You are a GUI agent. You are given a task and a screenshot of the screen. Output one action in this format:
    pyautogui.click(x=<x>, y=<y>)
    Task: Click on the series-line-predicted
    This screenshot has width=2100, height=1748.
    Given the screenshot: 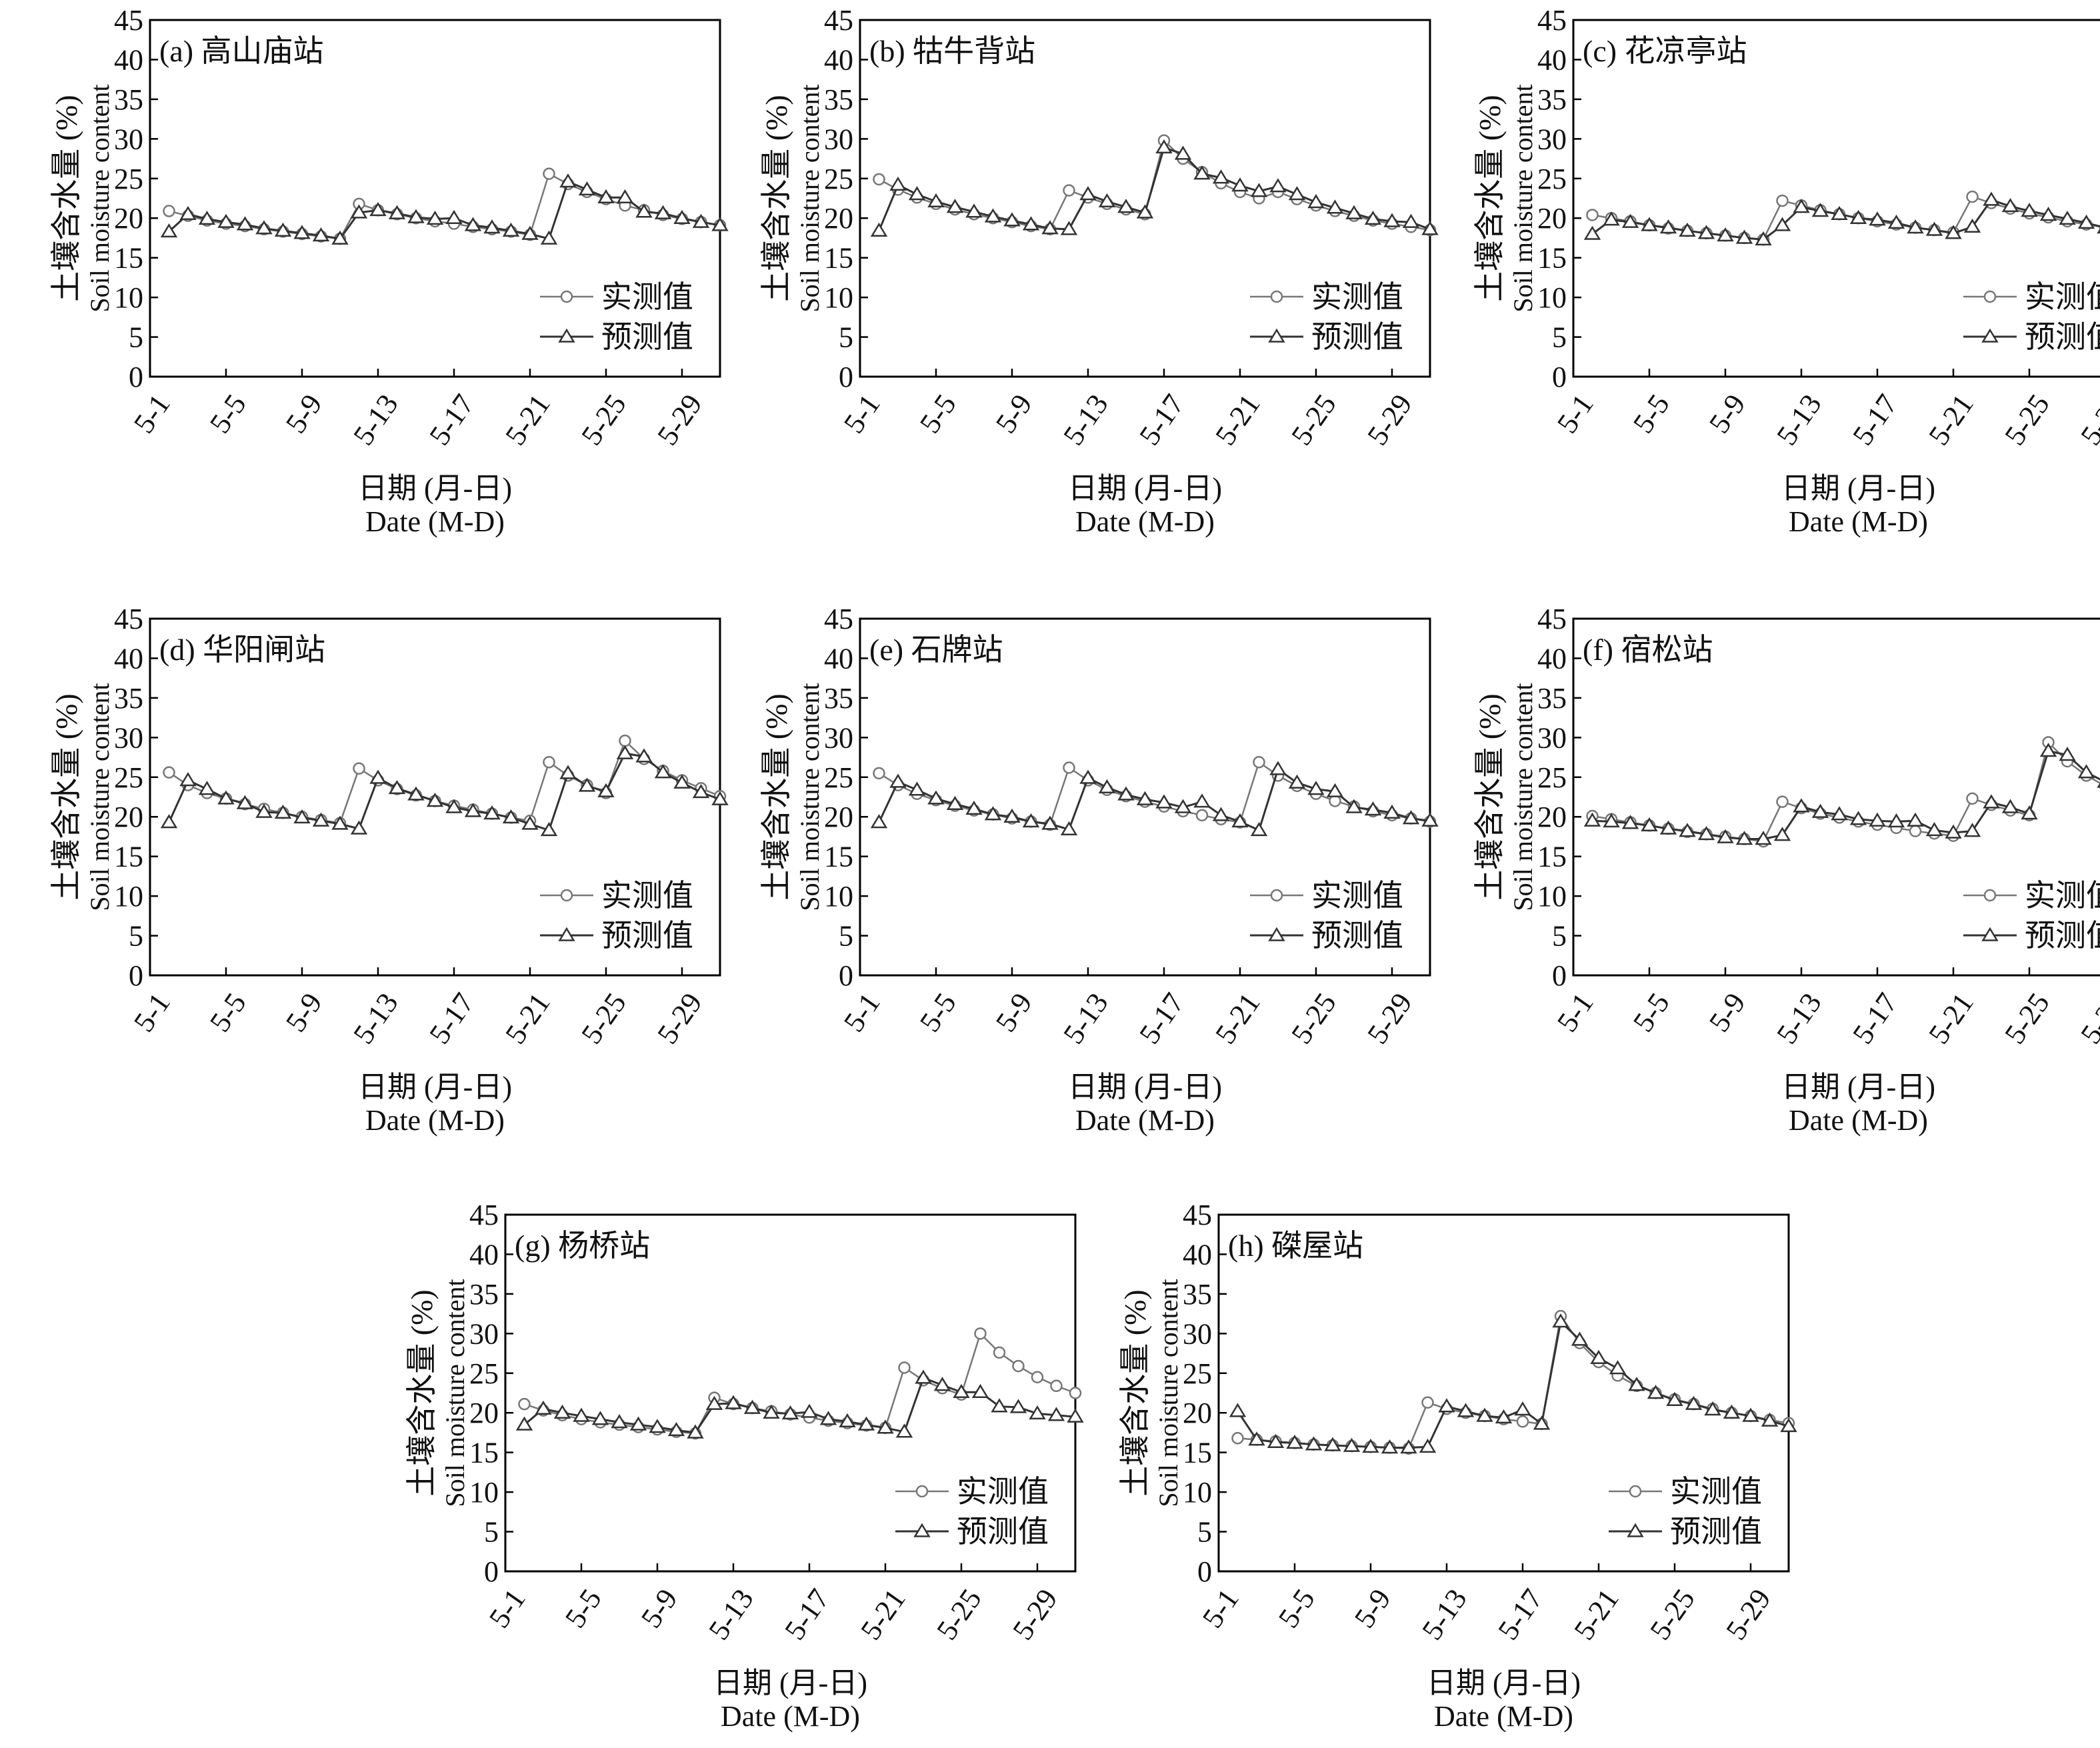 What is the action you would take?
    pyautogui.click(x=1154, y=799)
    